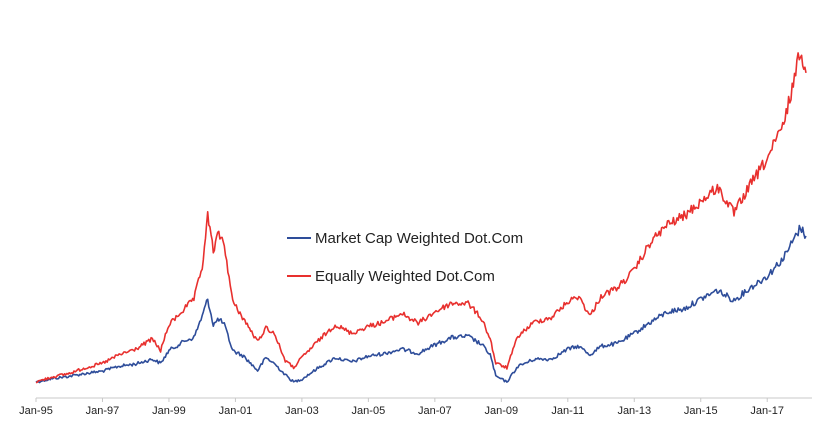  I want to click on legend-label-equally-weighted: Equally Weighted Dot.Com, so click(405, 276).